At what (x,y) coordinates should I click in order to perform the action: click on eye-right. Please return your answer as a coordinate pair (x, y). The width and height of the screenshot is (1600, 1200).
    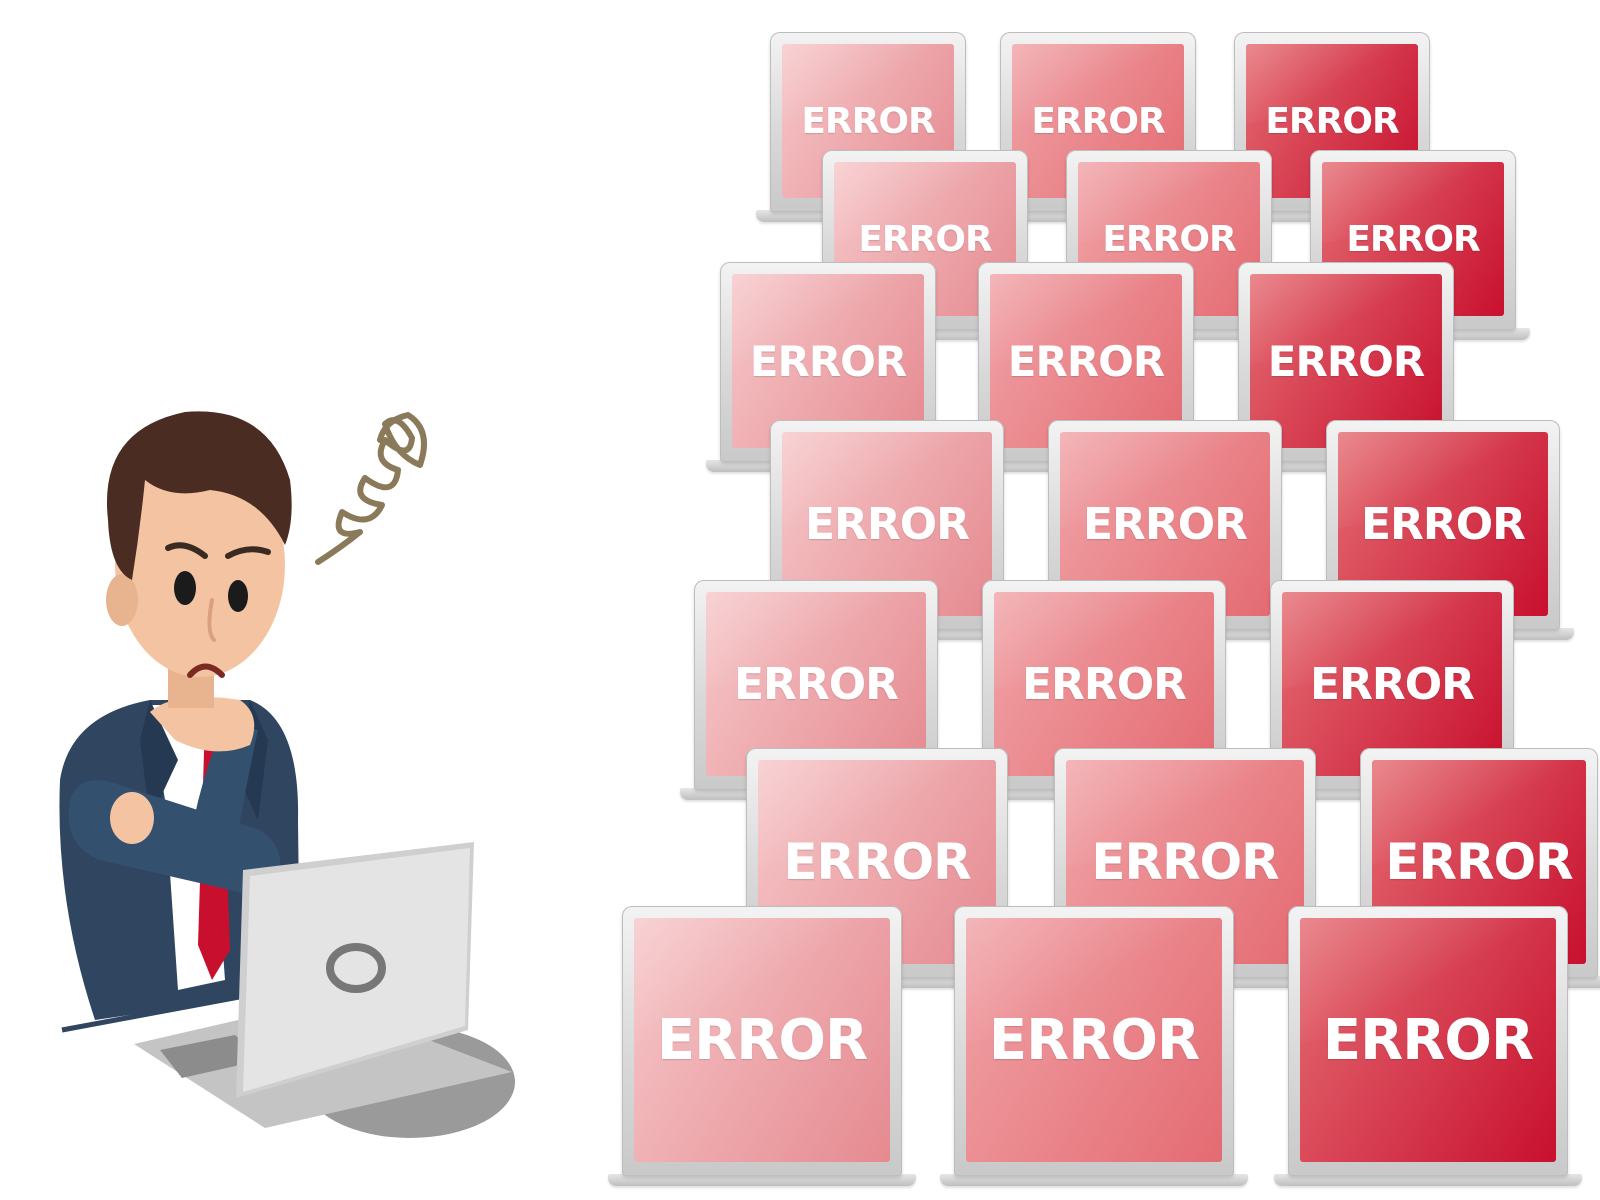
    Looking at the image, I should click on (238, 596).